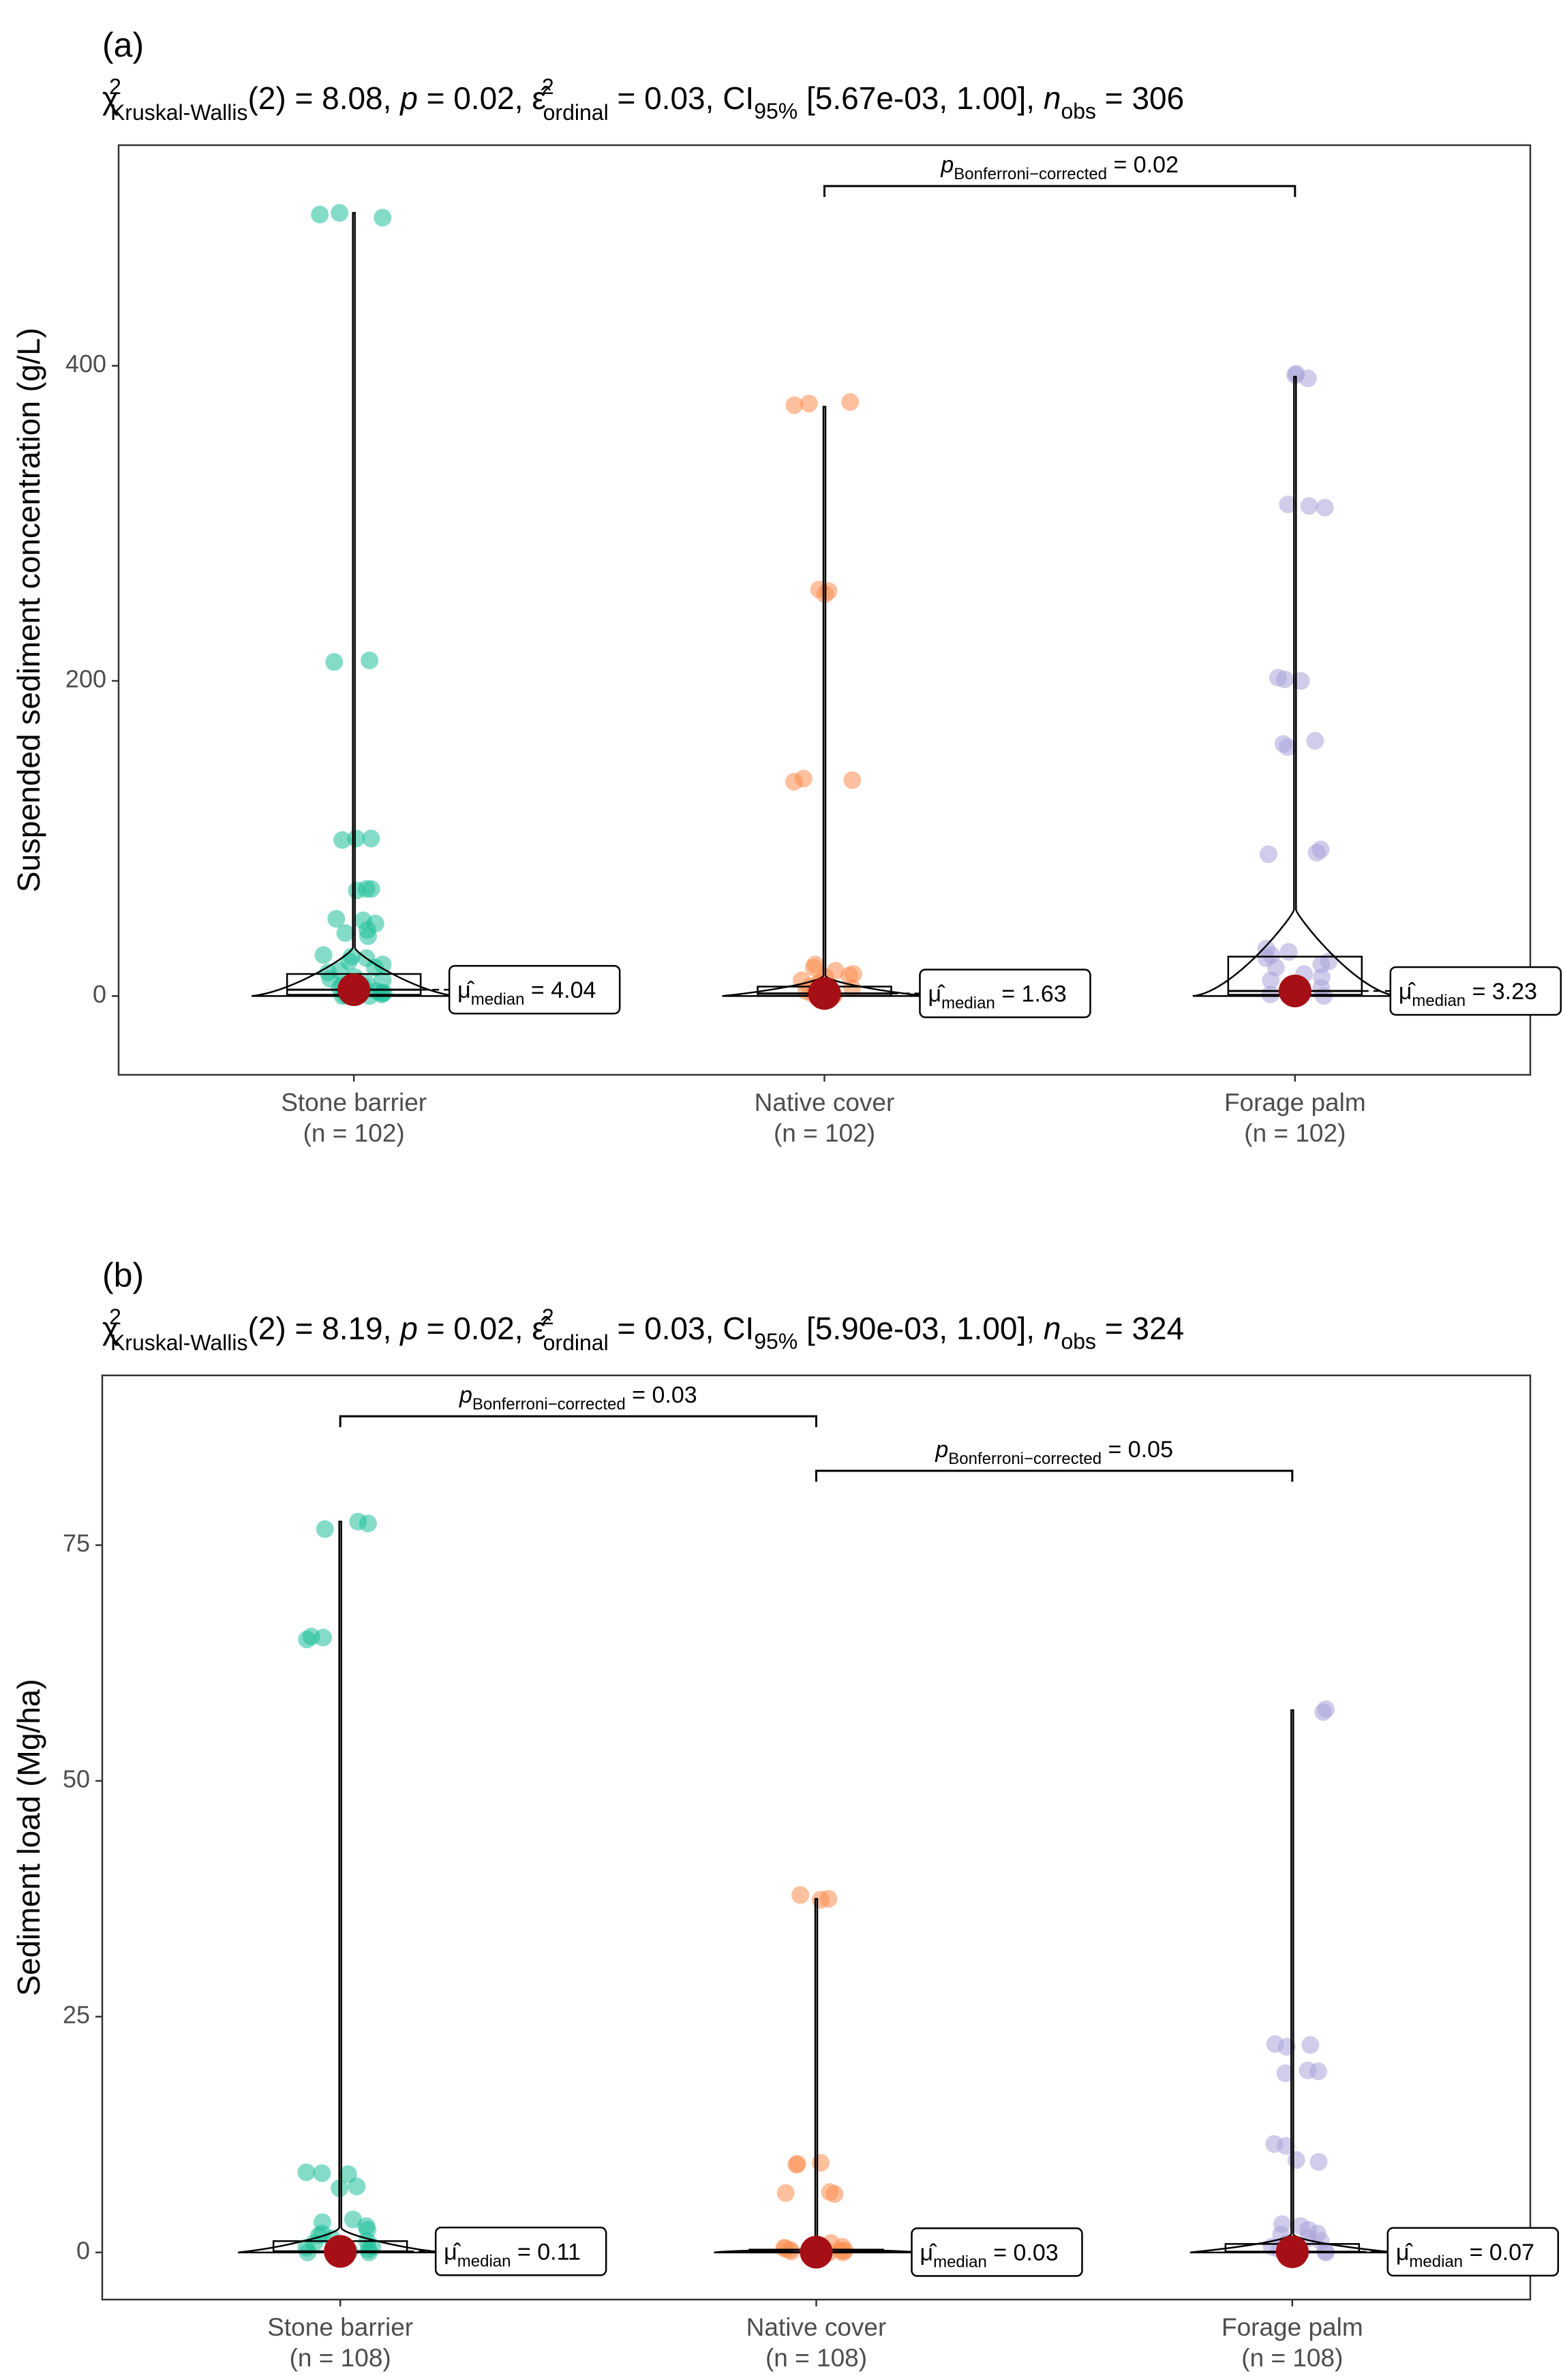 The height and width of the screenshot is (2380, 1563). Describe the element at coordinates (998, 997) in the screenshot. I see `median-label: μ̂median = 1.63` at that location.